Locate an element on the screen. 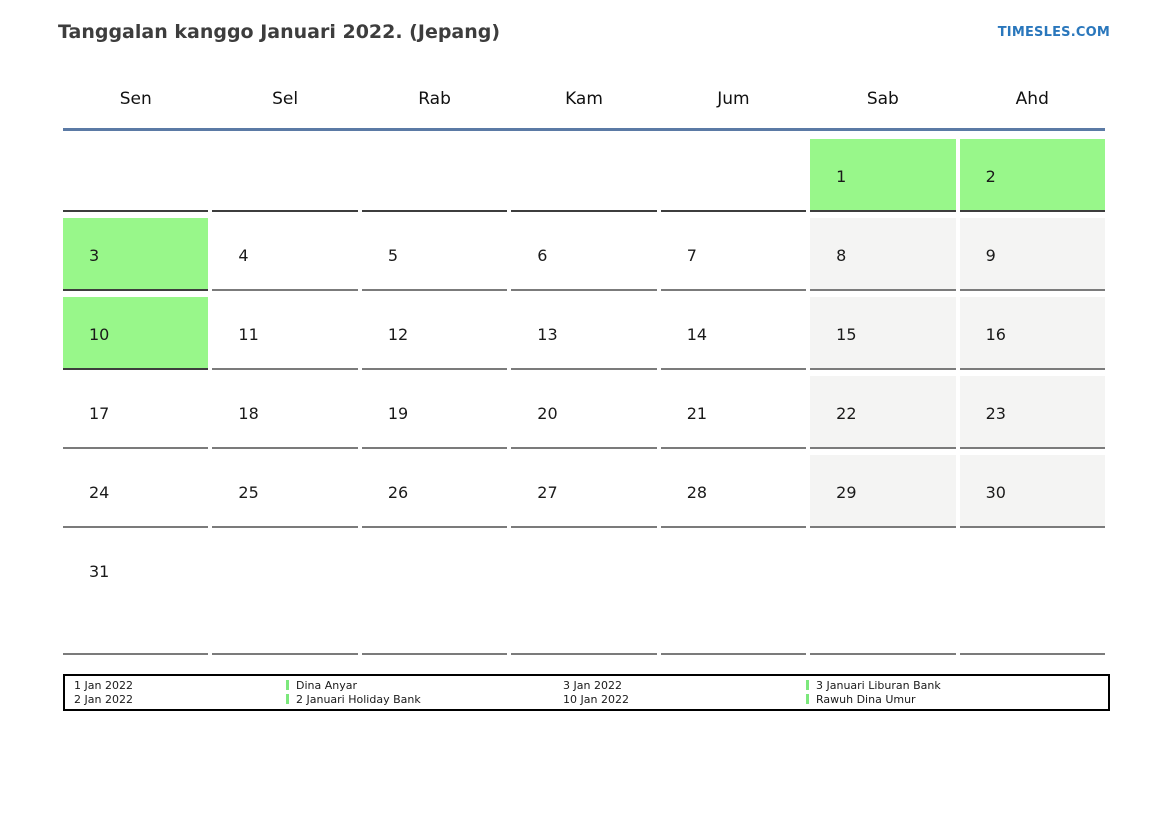  legend-event: 2 Januari Holiday Bank is located at coordinates (424, 700).